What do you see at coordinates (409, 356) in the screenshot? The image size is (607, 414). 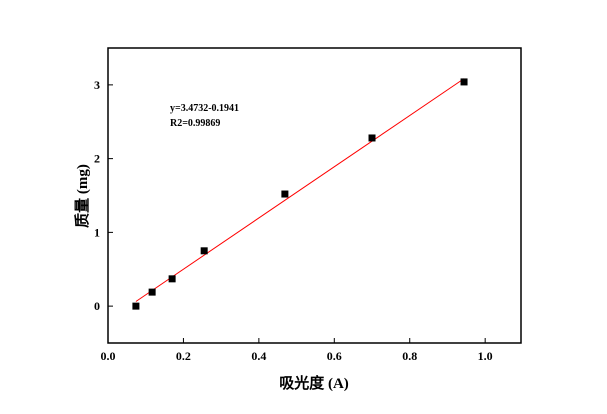 I see `x-tick-label: 0.8` at bounding box center [409, 356].